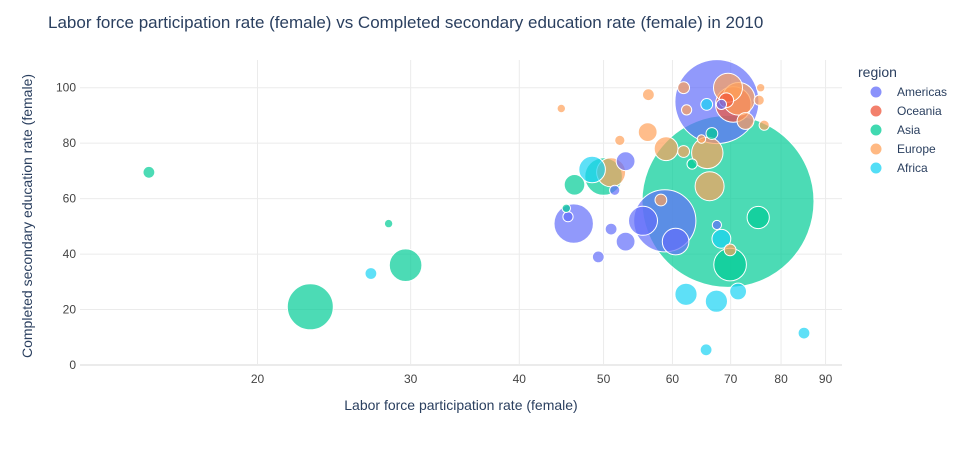 Image resolution: width=970 pixels, height=450 pixels. Describe the element at coordinates (460, 405) in the screenshot. I see `x-axis-title: Labor force participation rate (female)` at that location.